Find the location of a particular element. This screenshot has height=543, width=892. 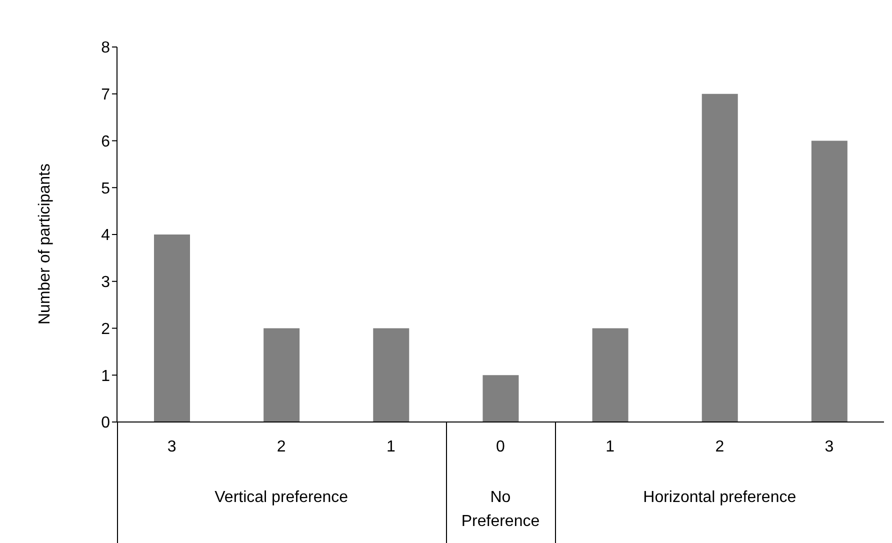

y-tick-label: 5 is located at coordinates (105, 189).